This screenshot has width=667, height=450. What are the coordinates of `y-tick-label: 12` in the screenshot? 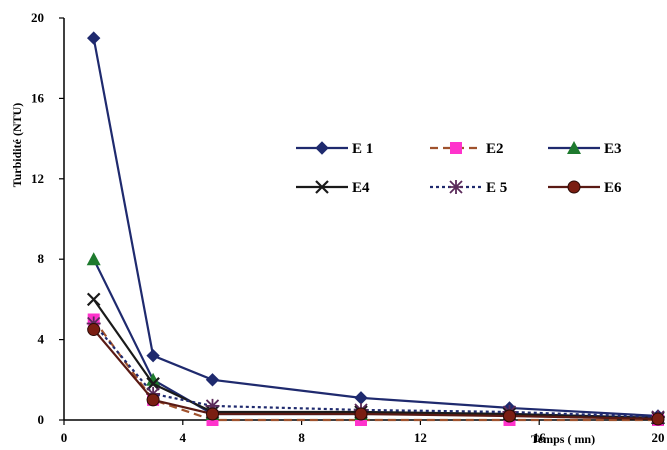 It's located at (37, 178).